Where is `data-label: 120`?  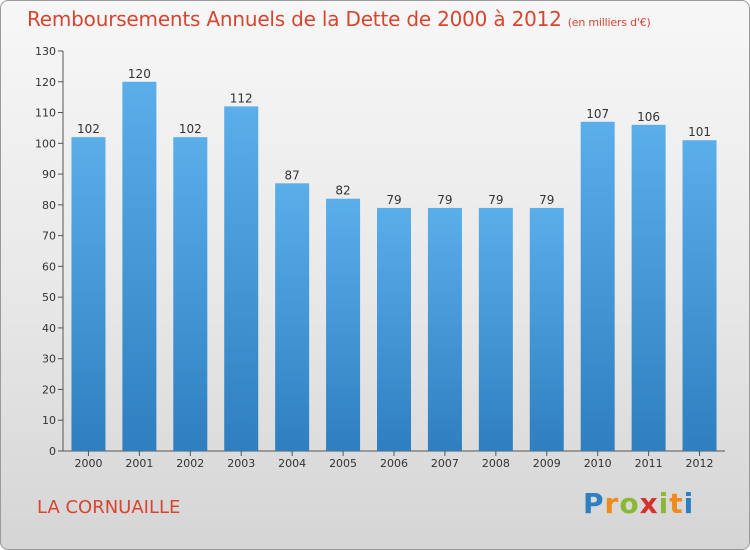
data-label: 120 is located at coordinates (139, 74).